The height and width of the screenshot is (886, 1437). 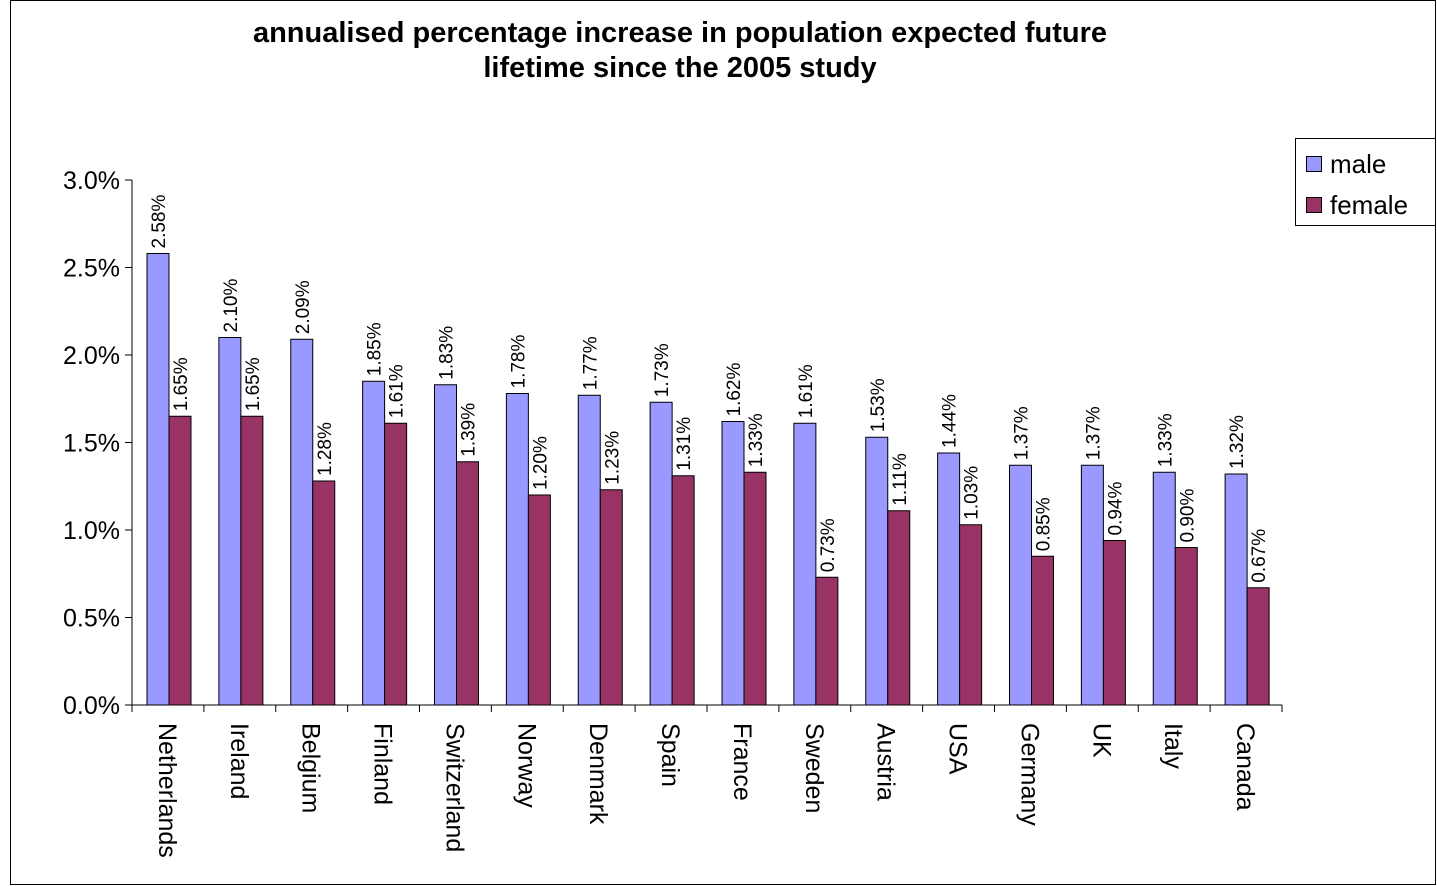 I want to click on bar-male-uk, so click(x=1092, y=585).